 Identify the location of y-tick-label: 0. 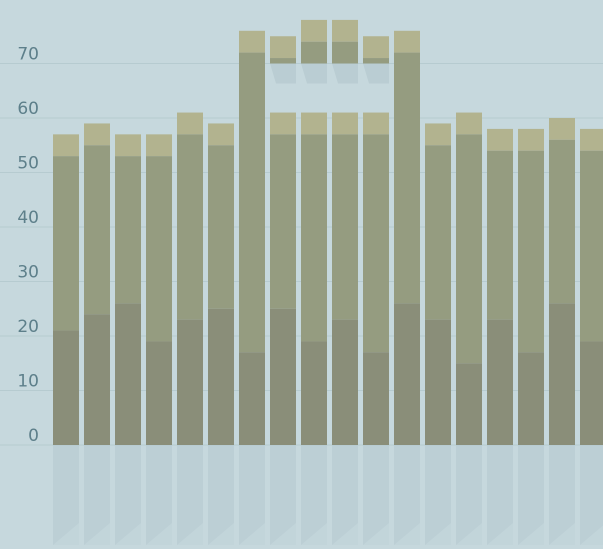
(33, 436).